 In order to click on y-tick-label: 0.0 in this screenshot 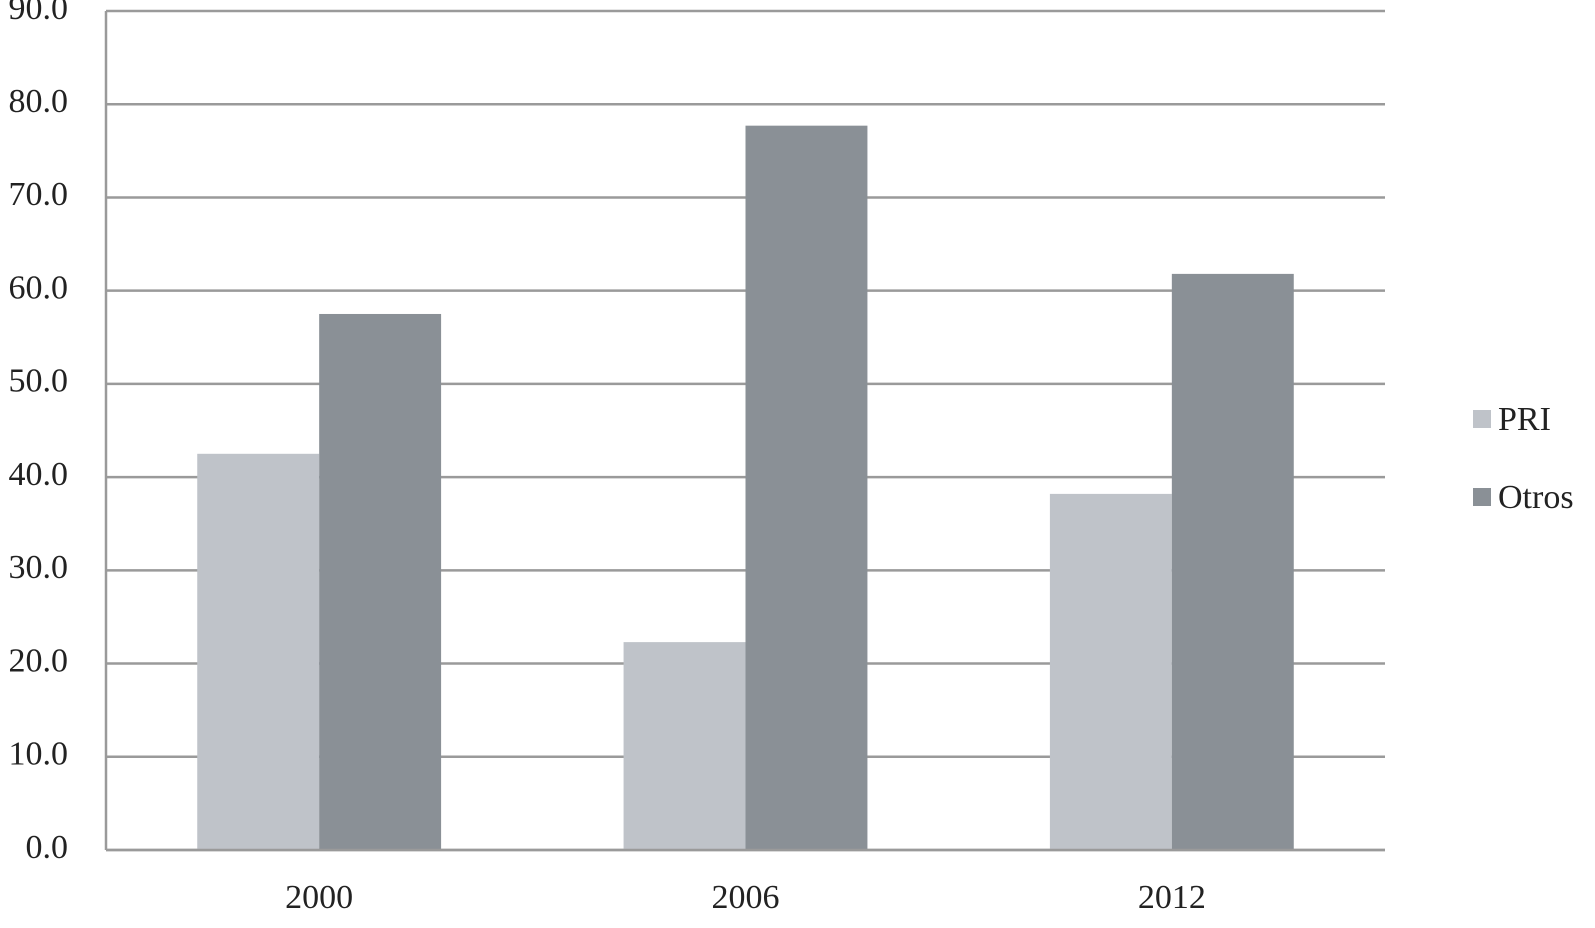, I will do `click(47, 847)`.